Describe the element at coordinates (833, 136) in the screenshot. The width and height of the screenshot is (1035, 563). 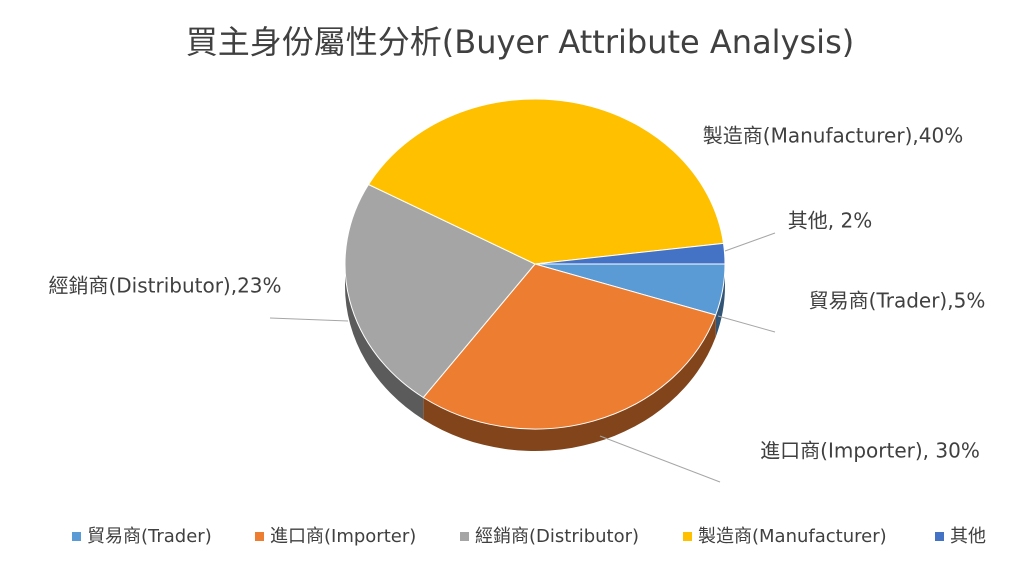
I see `data-label: 製造商(Manufacturer),40%` at that location.